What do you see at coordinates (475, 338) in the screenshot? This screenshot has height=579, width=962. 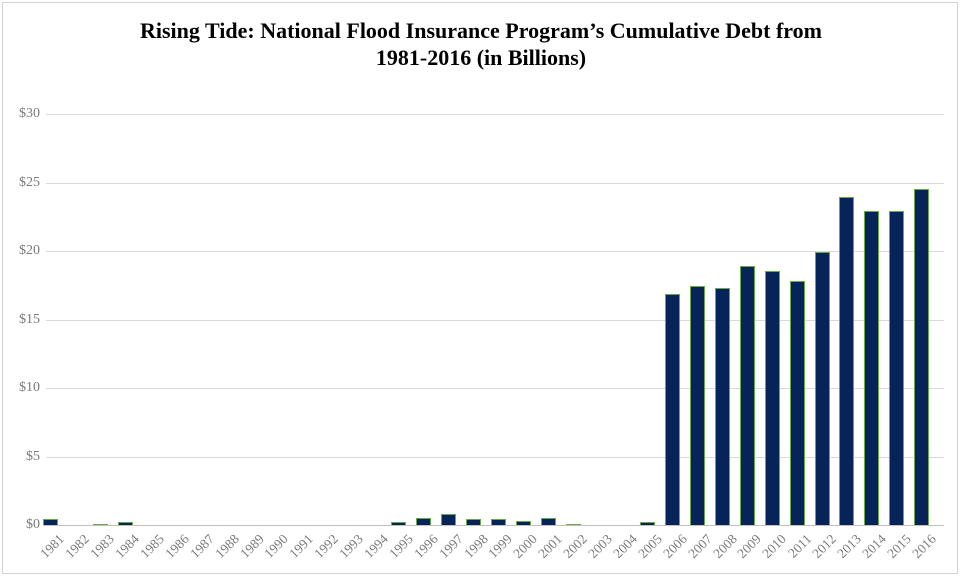 I see `category-column-1998: 1998` at bounding box center [475, 338].